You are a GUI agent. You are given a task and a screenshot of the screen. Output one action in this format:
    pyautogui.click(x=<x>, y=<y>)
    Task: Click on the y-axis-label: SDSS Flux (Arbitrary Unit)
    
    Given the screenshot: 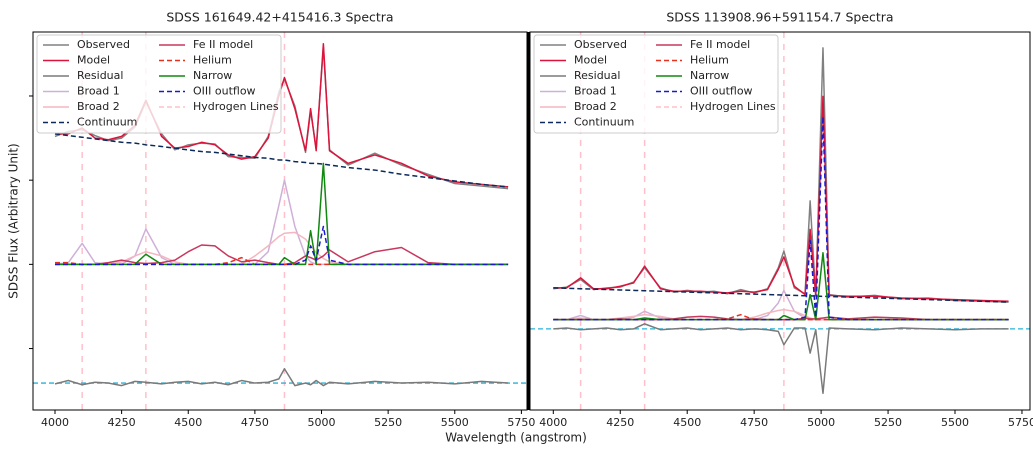 What is the action you would take?
    pyautogui.click(x=14, y=220)
    